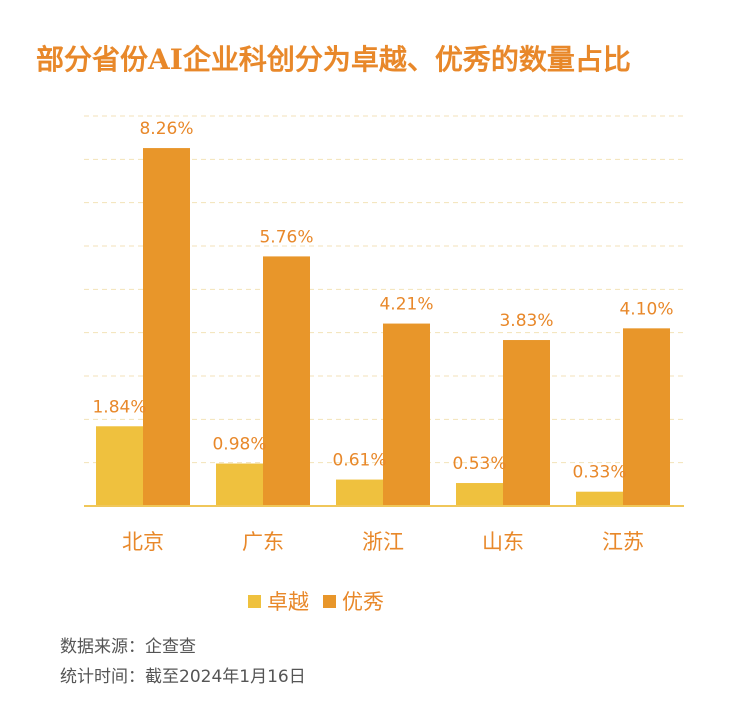 This screenshot has width=748, height=714. Describe the element at coordinates (166, 129) in the screenshot. I see `data-label-good: 8.26%` at that location.